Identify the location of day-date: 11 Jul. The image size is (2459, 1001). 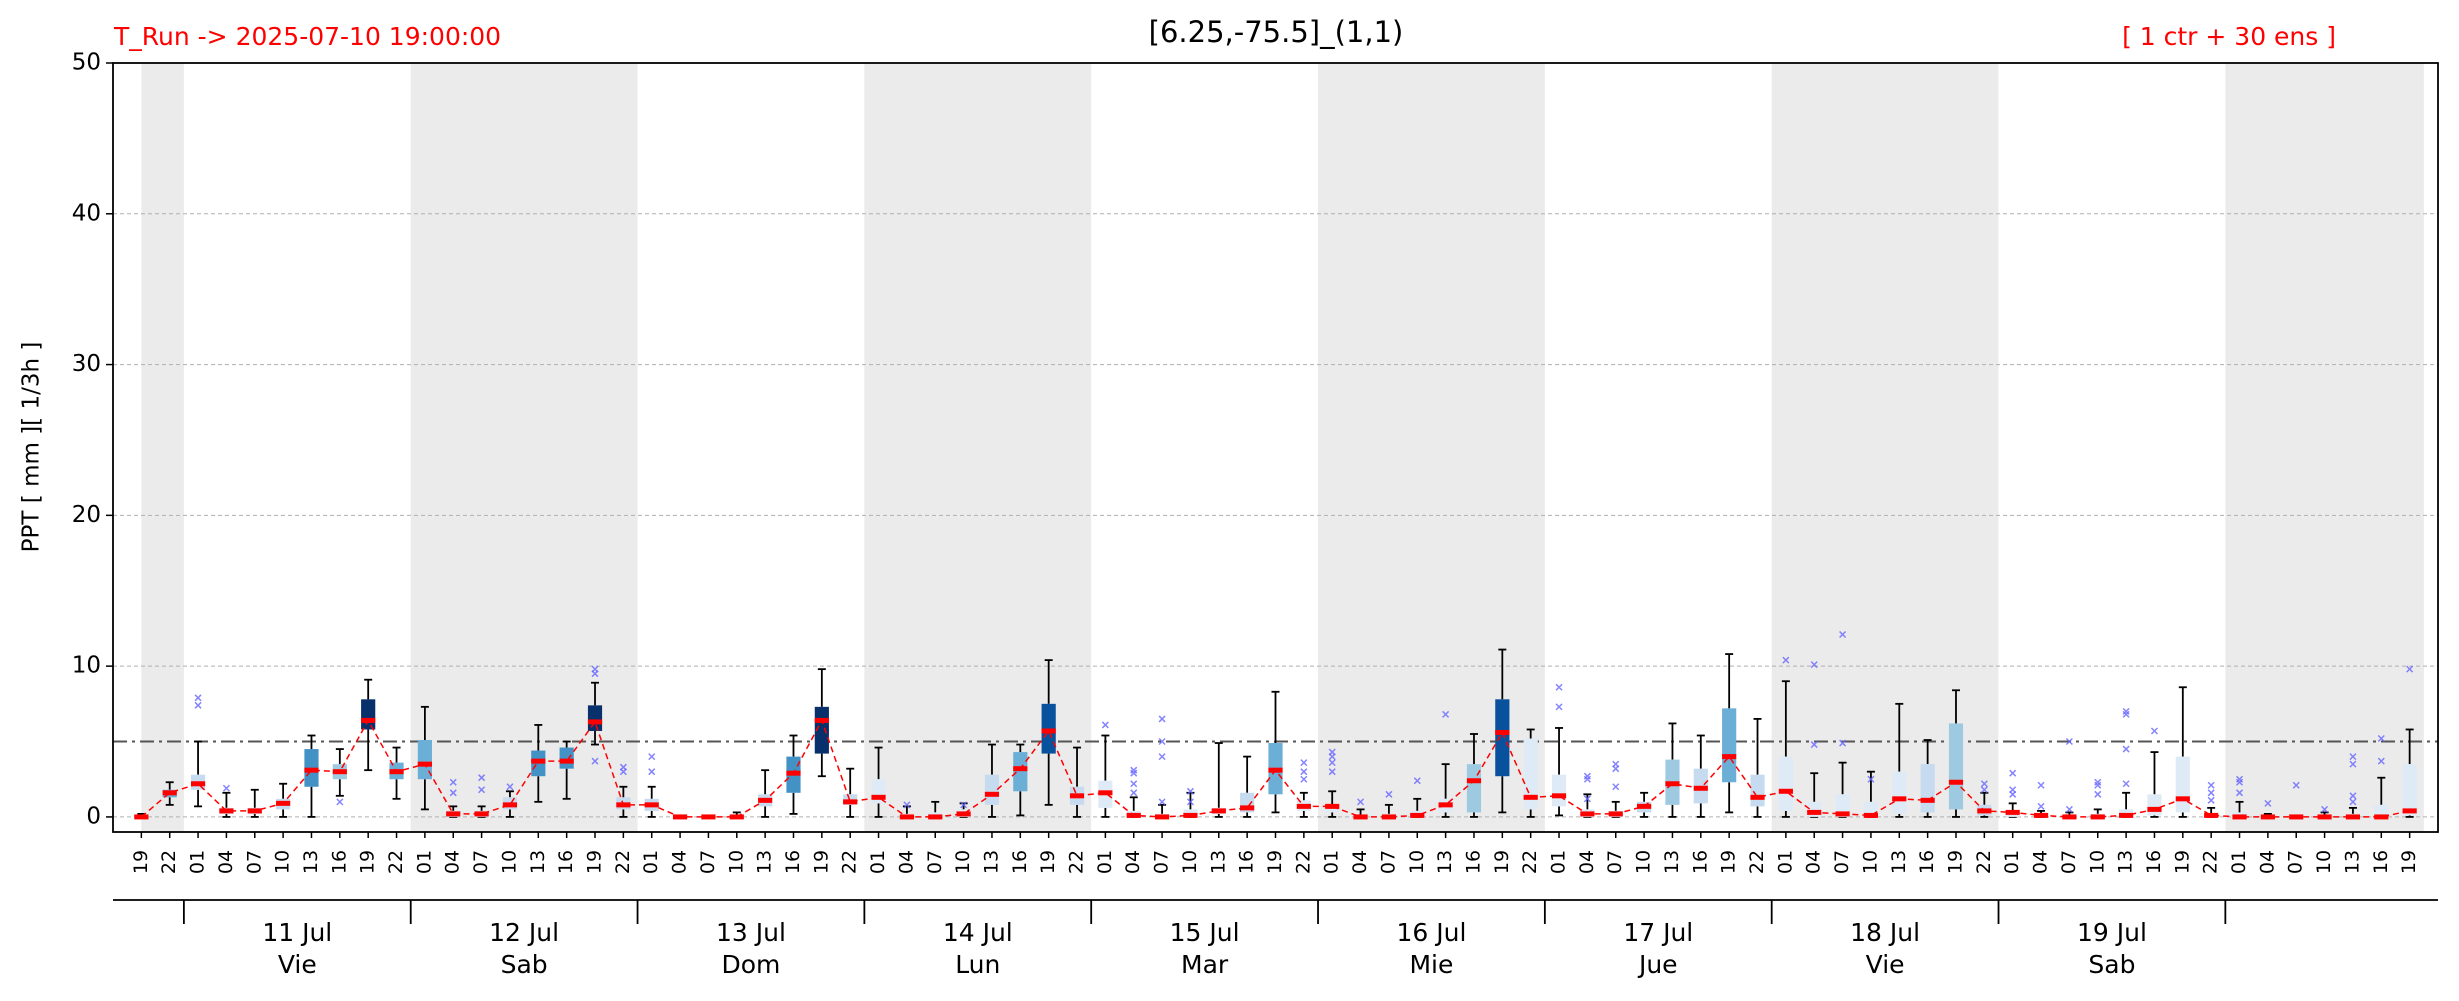
(297, 932).